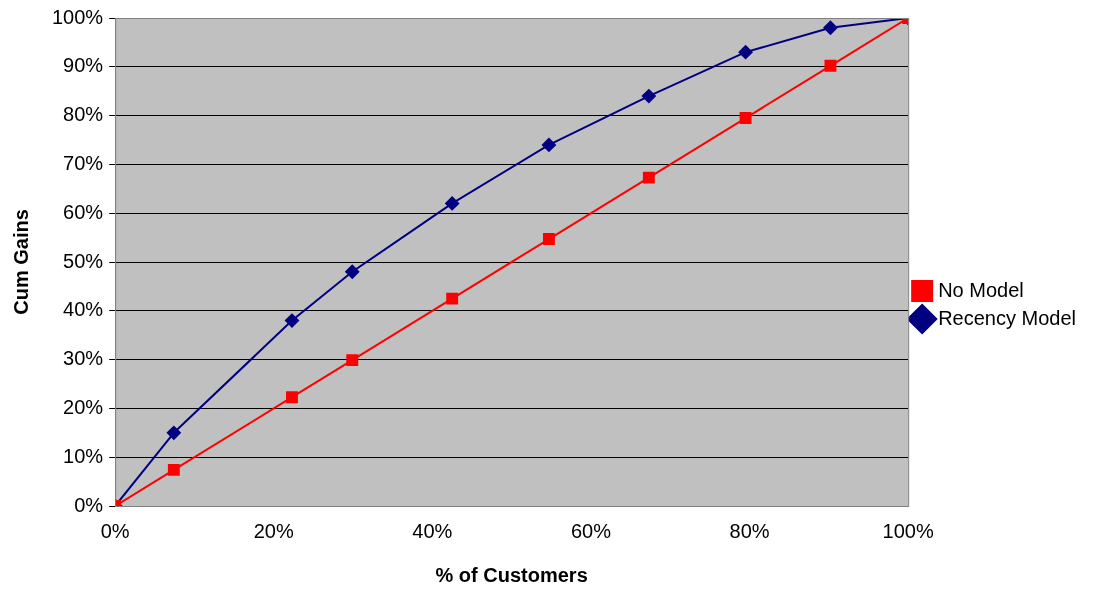 The height and width of the screenshot is (596, 1094). I want to click on x-tick-label: 0%, so click(115, 530).